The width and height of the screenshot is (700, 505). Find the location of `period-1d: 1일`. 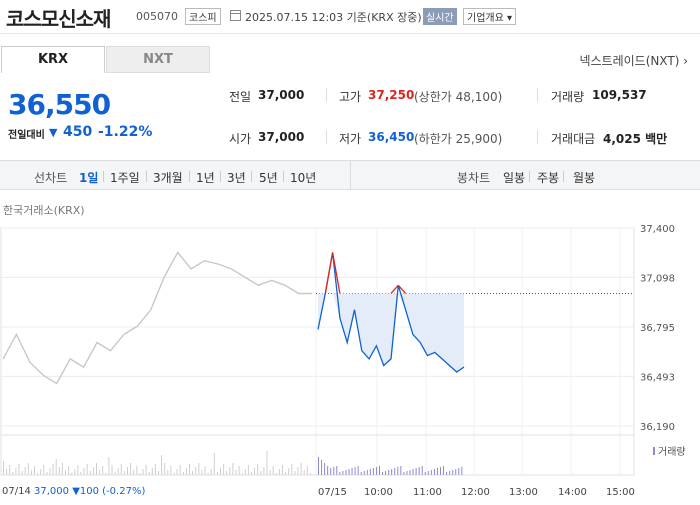

period-1d: 1일 is located at coordinates (89, 178).